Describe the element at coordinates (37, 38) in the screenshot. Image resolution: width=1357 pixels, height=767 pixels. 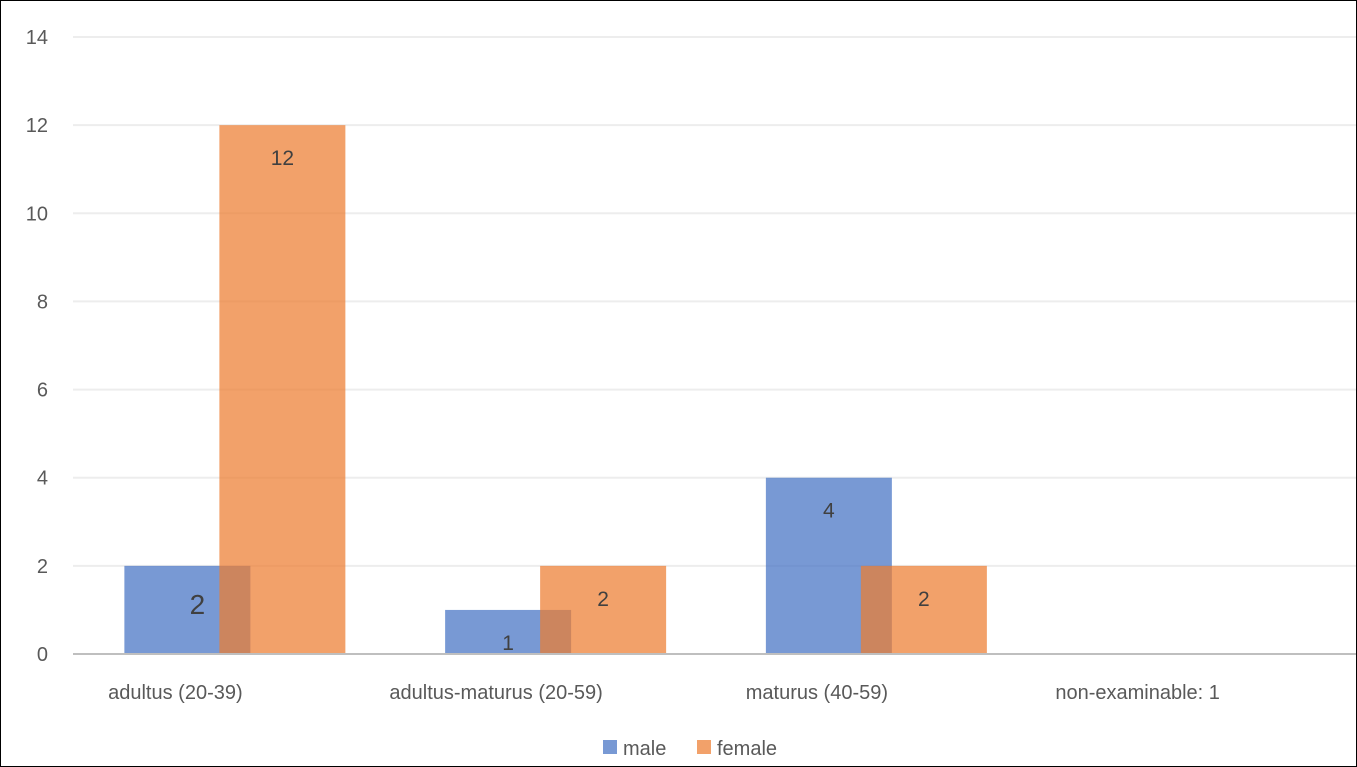
I see `y-tick-label: 14` at that location.